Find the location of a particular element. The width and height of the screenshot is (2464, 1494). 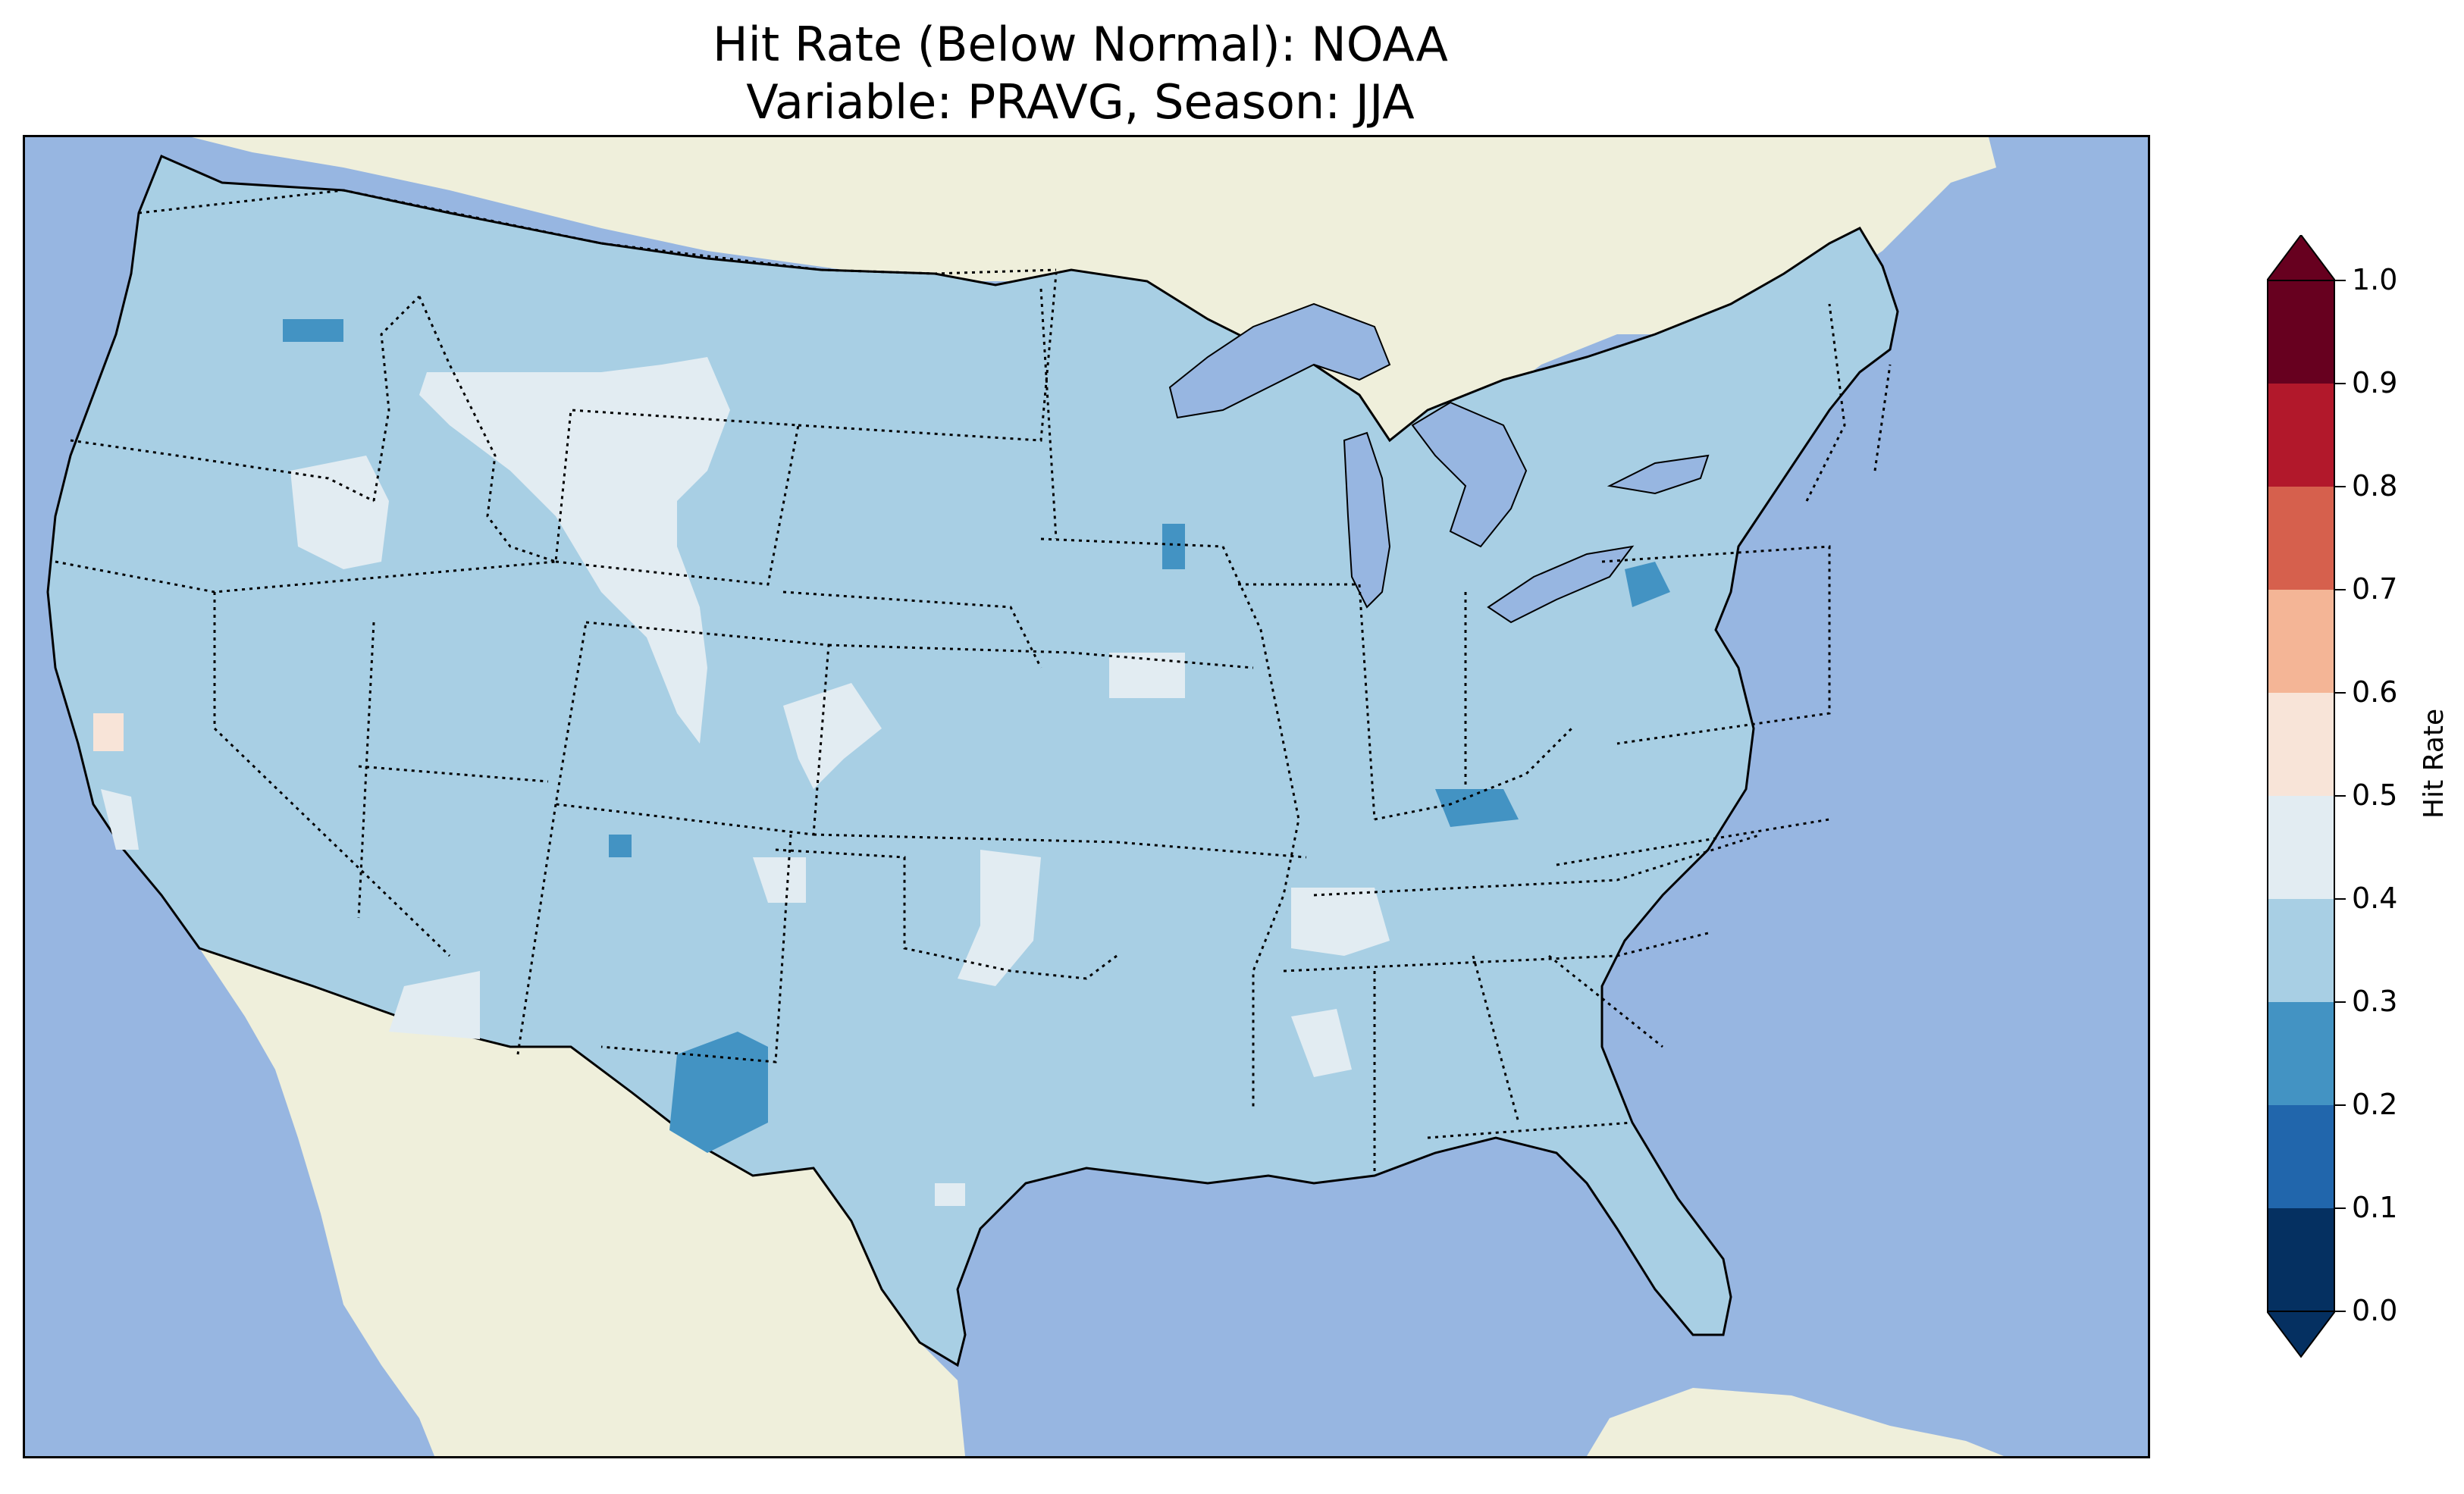

border-ut-az is located at coordinates (453, 774).